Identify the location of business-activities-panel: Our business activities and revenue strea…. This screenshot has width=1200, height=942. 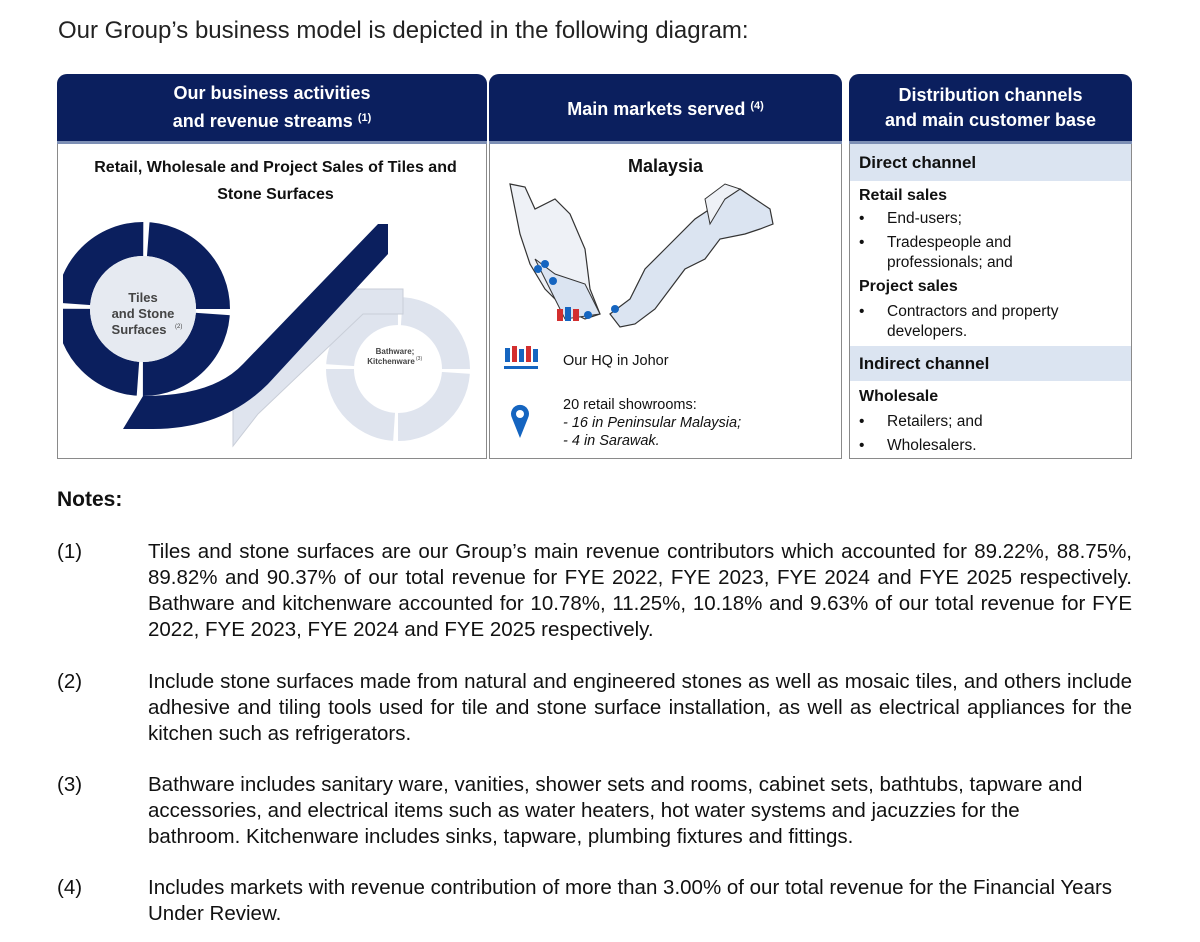
(272, 266).